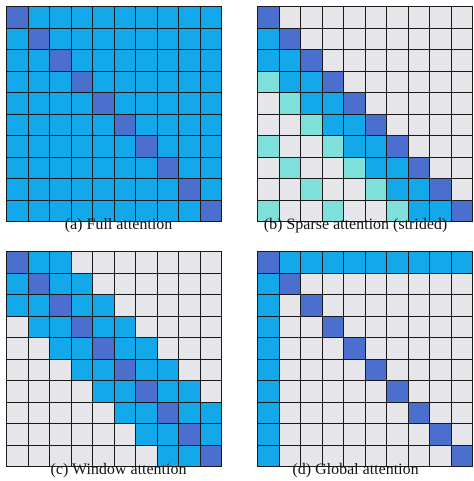 This screenshot has height=481, width=474. What do you see at coordinates (118, 224) in the screenshot?
I see `caption-full-attention: (a) Full attention` at bounding box center [118, 224].